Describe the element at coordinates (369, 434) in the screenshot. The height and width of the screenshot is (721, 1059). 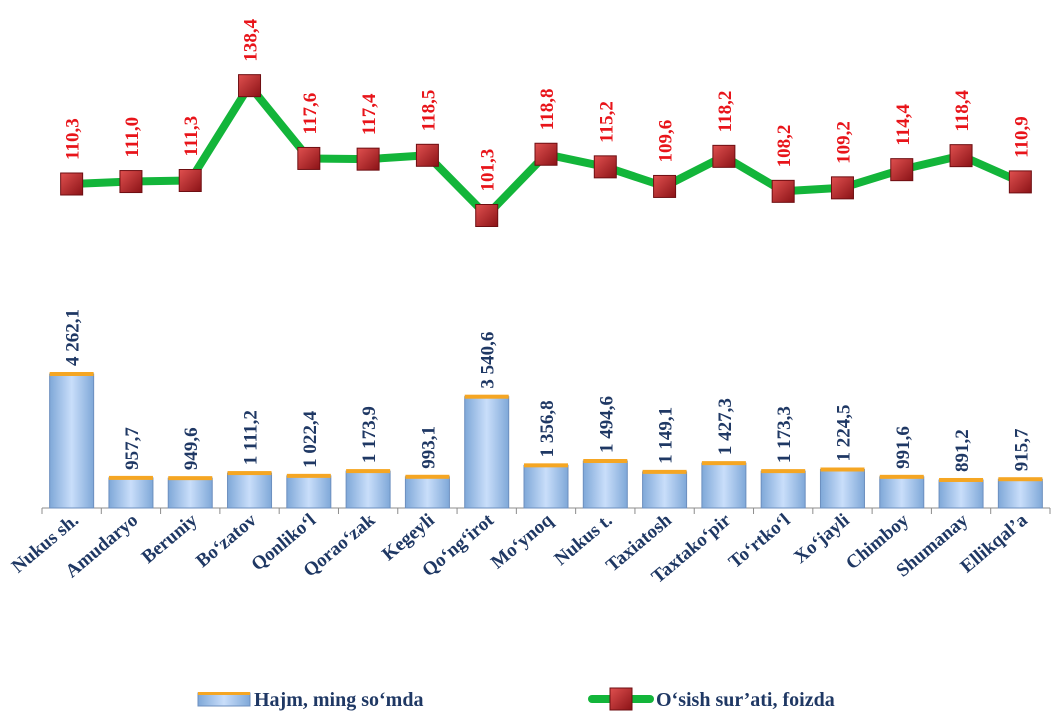
I see `bar-value-label: 1 173,9` at that location.